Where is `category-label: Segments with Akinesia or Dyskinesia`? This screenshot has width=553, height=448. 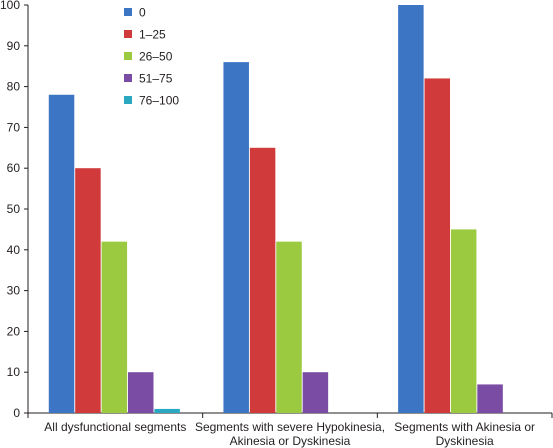
category-label: Segments with Akinesia or Dyskinesia is located at coordinates (464, 434).